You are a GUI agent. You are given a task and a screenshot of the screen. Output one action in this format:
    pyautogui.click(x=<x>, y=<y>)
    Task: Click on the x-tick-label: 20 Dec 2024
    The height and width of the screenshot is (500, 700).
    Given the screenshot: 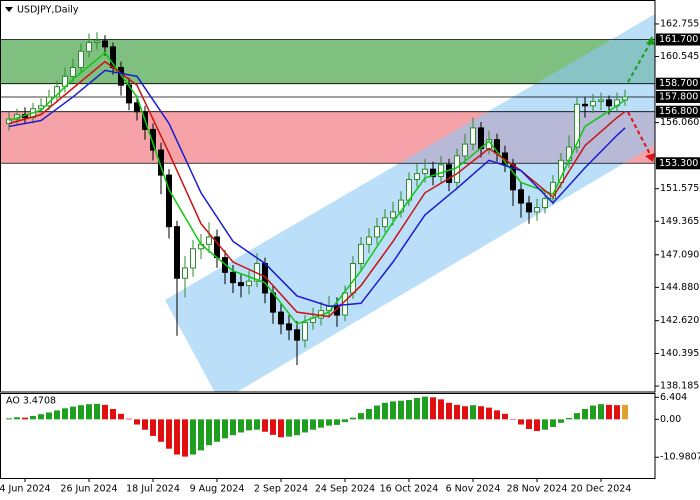 What is the action you would take?
    pyautogui.click(x=601, y=489)
    